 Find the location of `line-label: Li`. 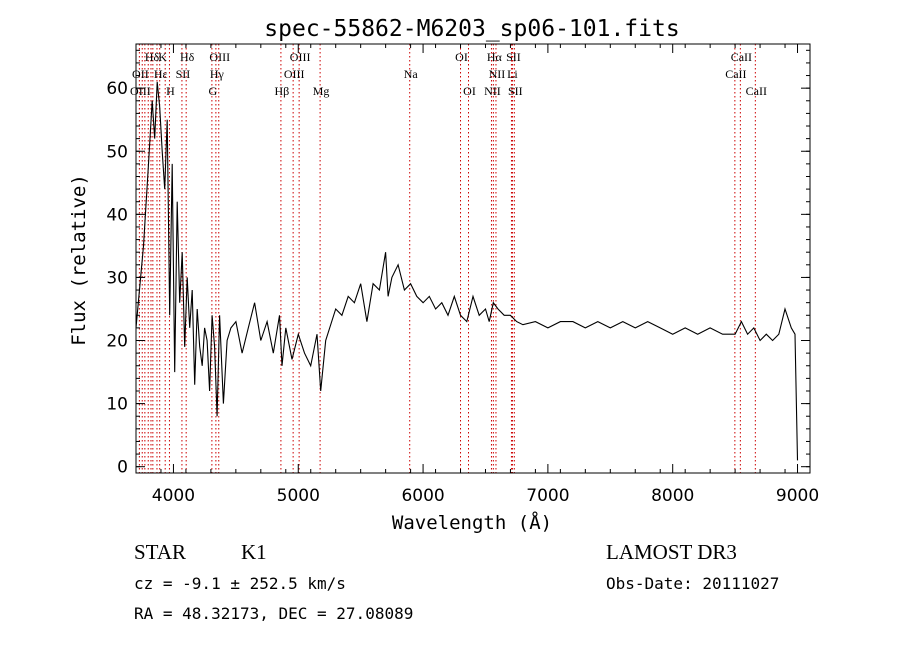

line-label: Li is located at coordinates (512, 74).